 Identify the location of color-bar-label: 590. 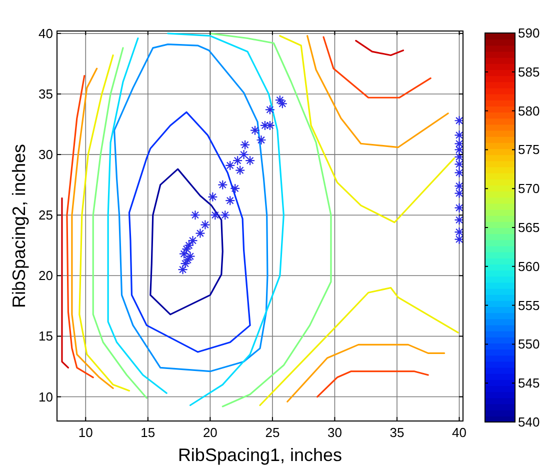
(529, 33).